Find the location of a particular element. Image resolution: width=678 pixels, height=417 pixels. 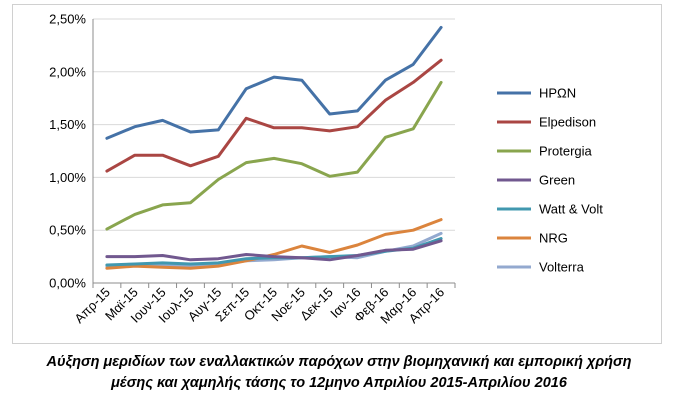

legend-label: ΗΡΩΝ is located at coordinates (557, 93).